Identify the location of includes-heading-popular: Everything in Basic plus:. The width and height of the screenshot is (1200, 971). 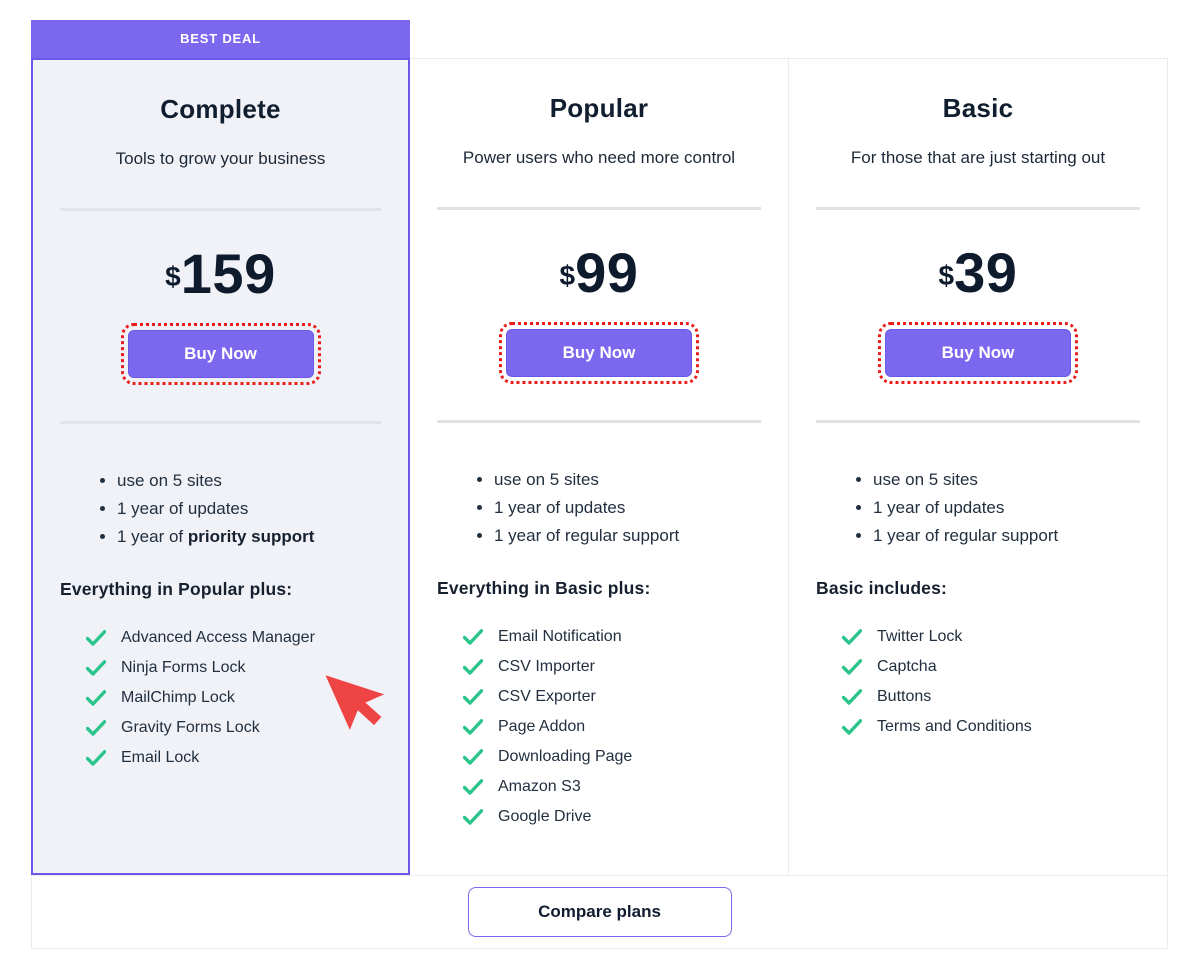
(544, 588).